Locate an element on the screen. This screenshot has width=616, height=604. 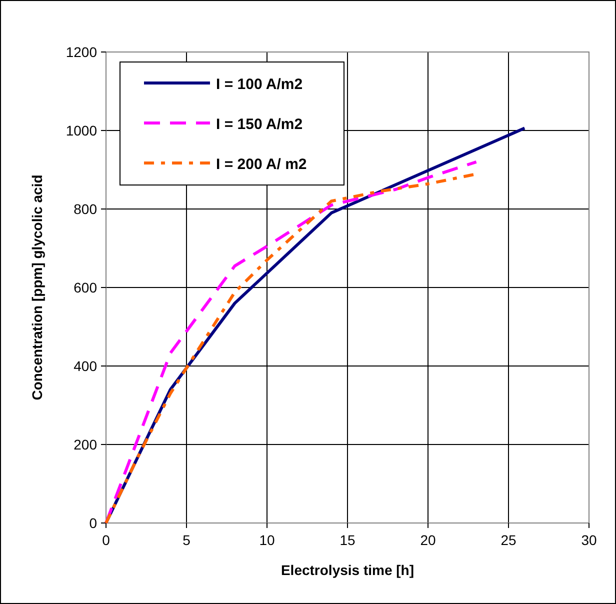
y-tick-label: 200 is located at coordinates (86, 444).